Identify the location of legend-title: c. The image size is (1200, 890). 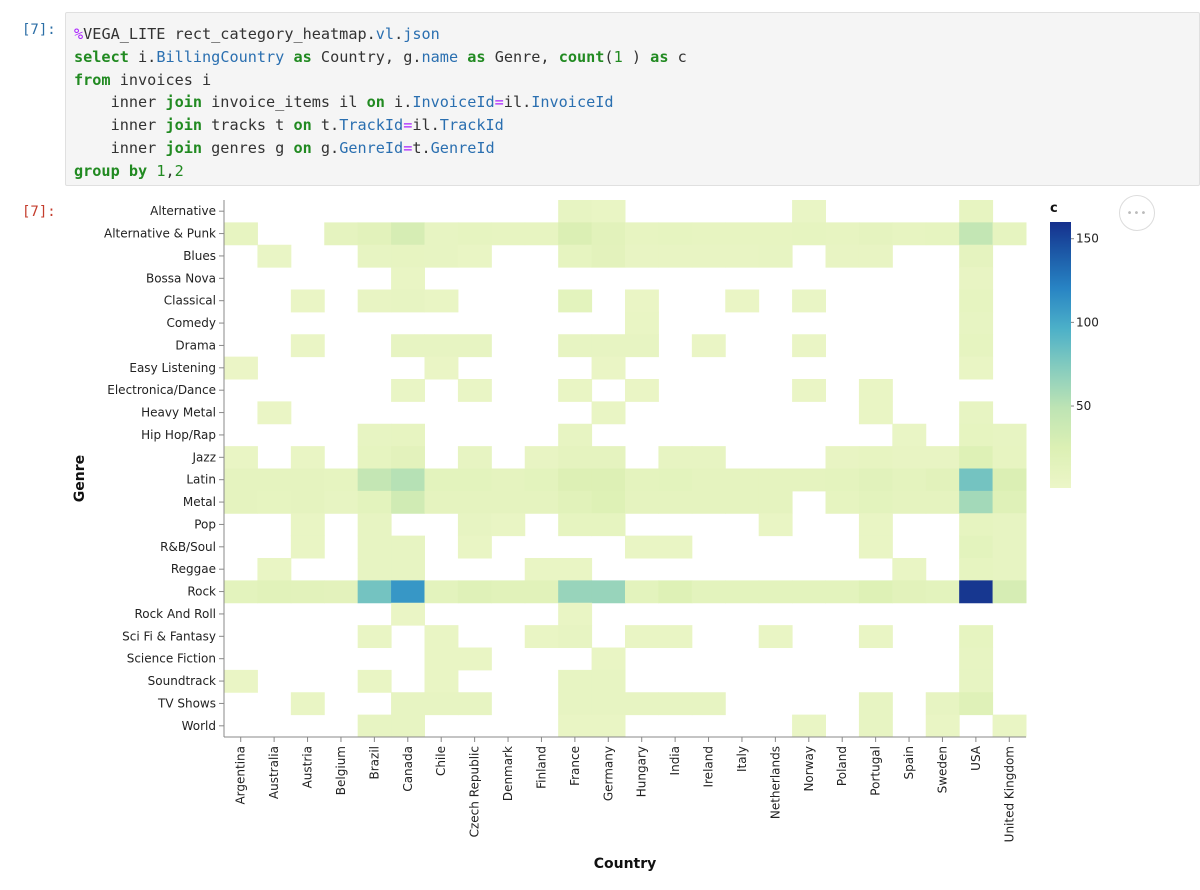
(1054, 208).